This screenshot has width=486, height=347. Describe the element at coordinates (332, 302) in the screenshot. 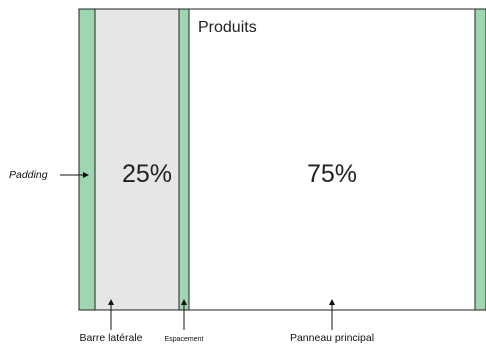

I see `main-panel-arrow-head` at that location.